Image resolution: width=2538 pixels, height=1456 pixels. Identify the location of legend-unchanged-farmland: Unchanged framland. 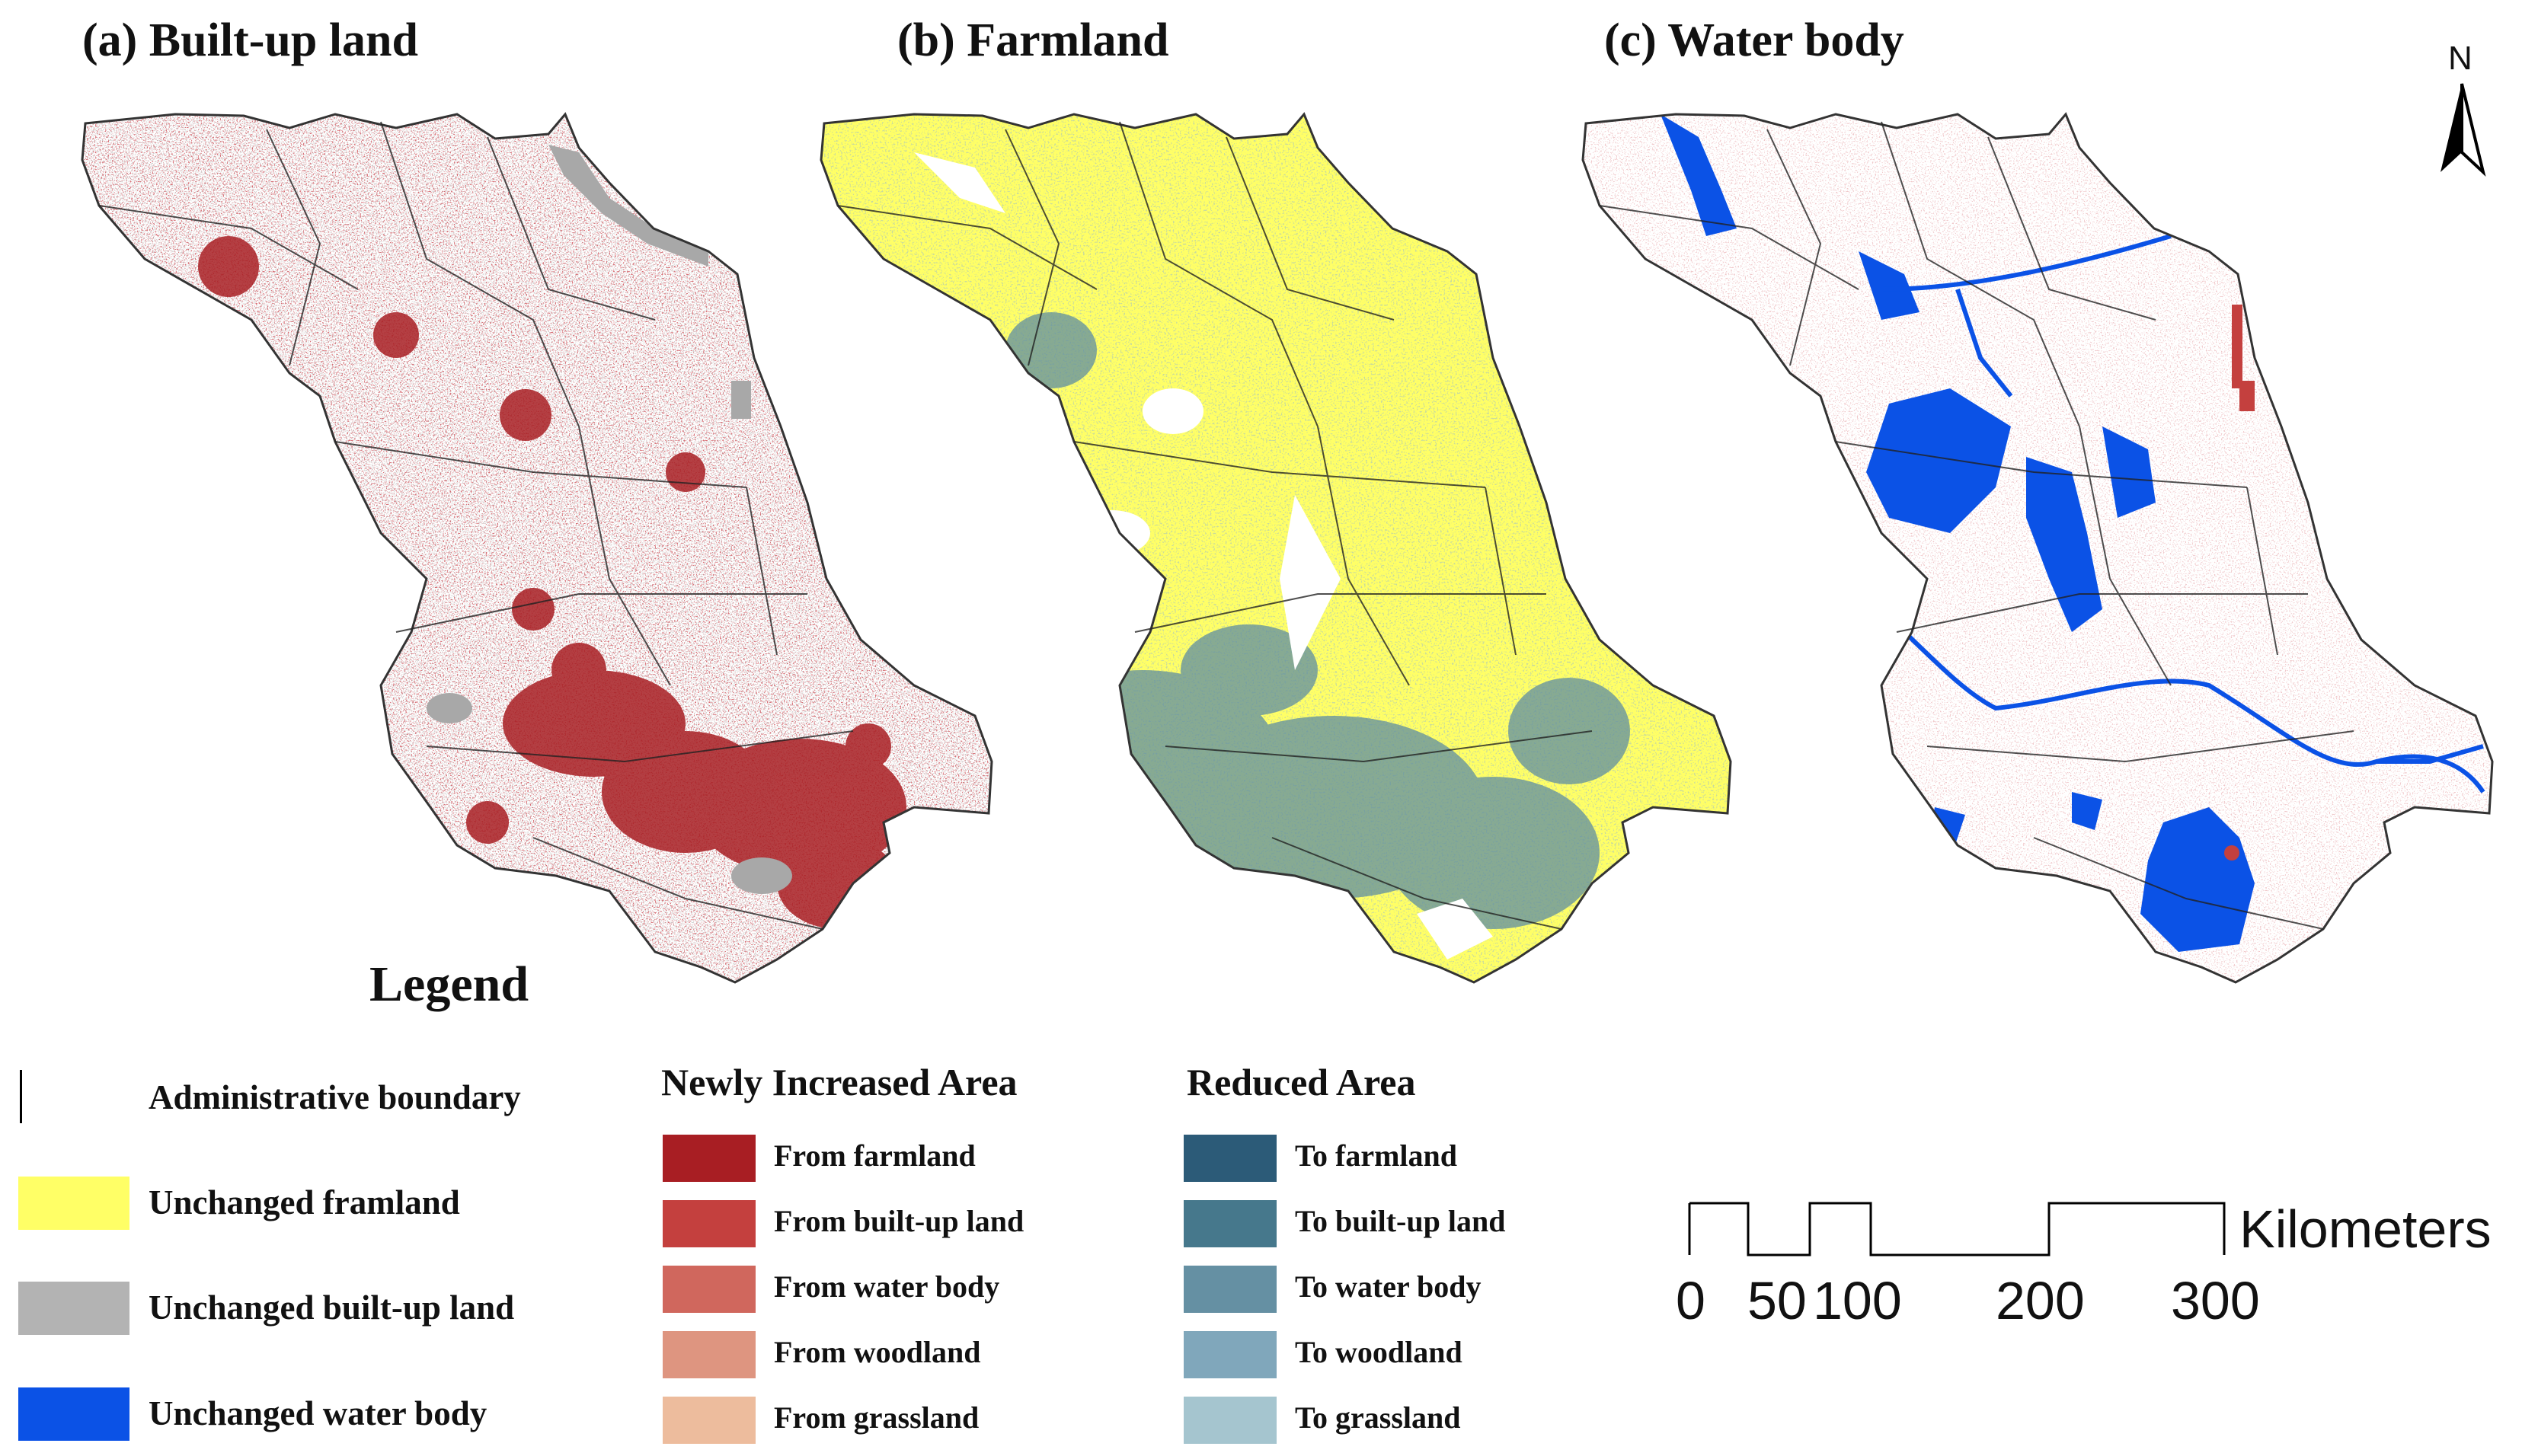
(304, 1202).